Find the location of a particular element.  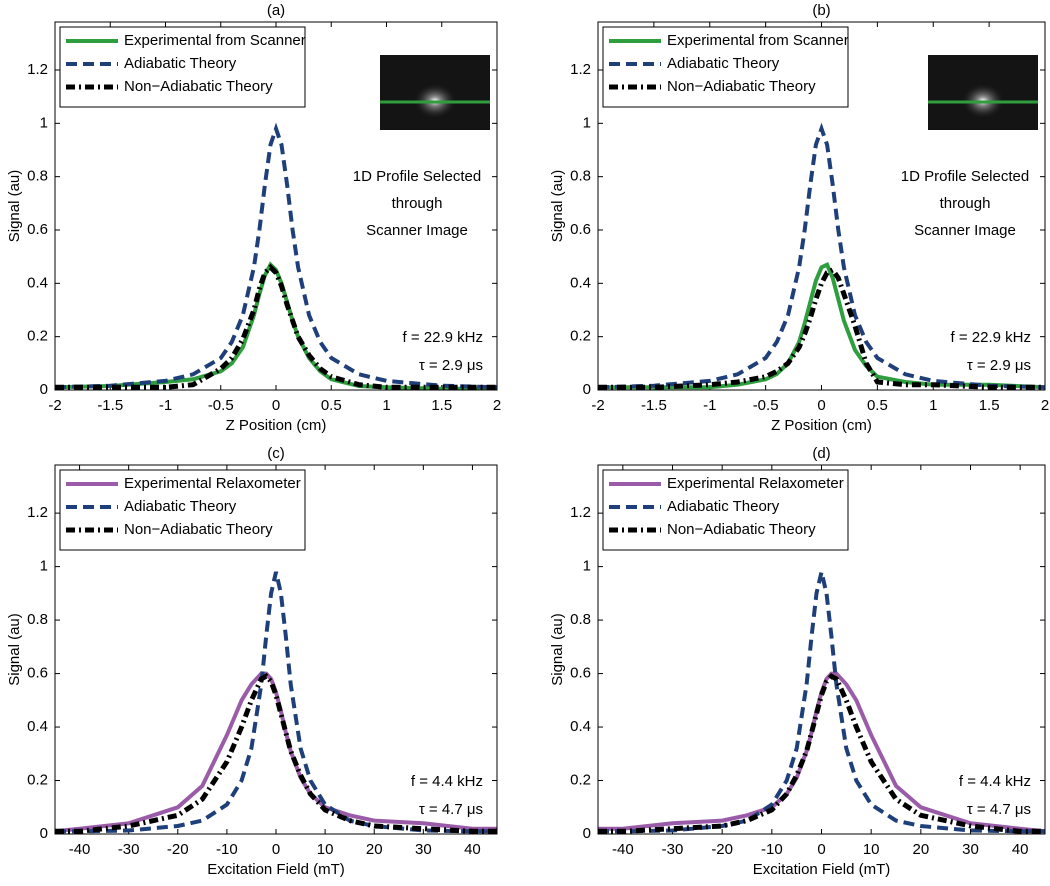

legend-label: Experimental Relaxometer is located at coordinates (212, 483).